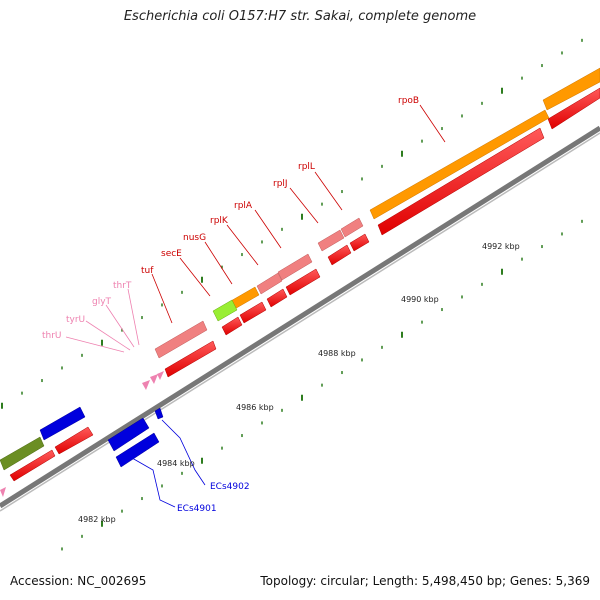 The height and width of the screenshot is (600, 600). I want to click on lime-block, so click(225, 310).